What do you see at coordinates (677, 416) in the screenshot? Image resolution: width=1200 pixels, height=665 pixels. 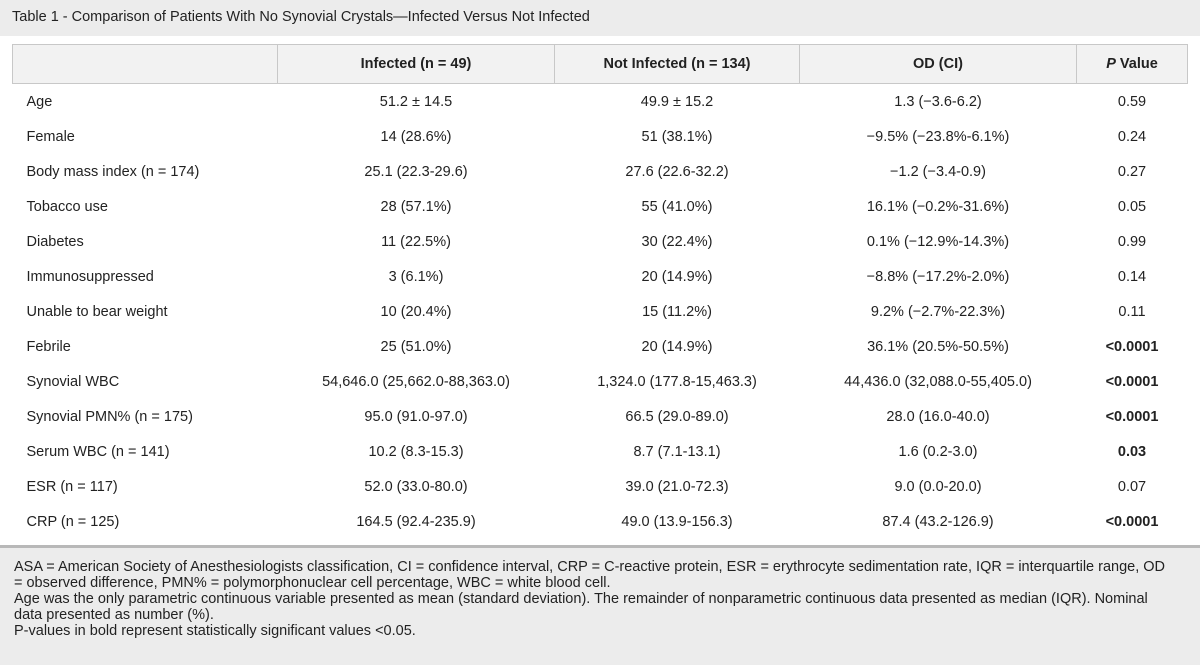 I see `not-infected-cell: 66.5 (29.0-89.0)` at bounding box center [677, 416].